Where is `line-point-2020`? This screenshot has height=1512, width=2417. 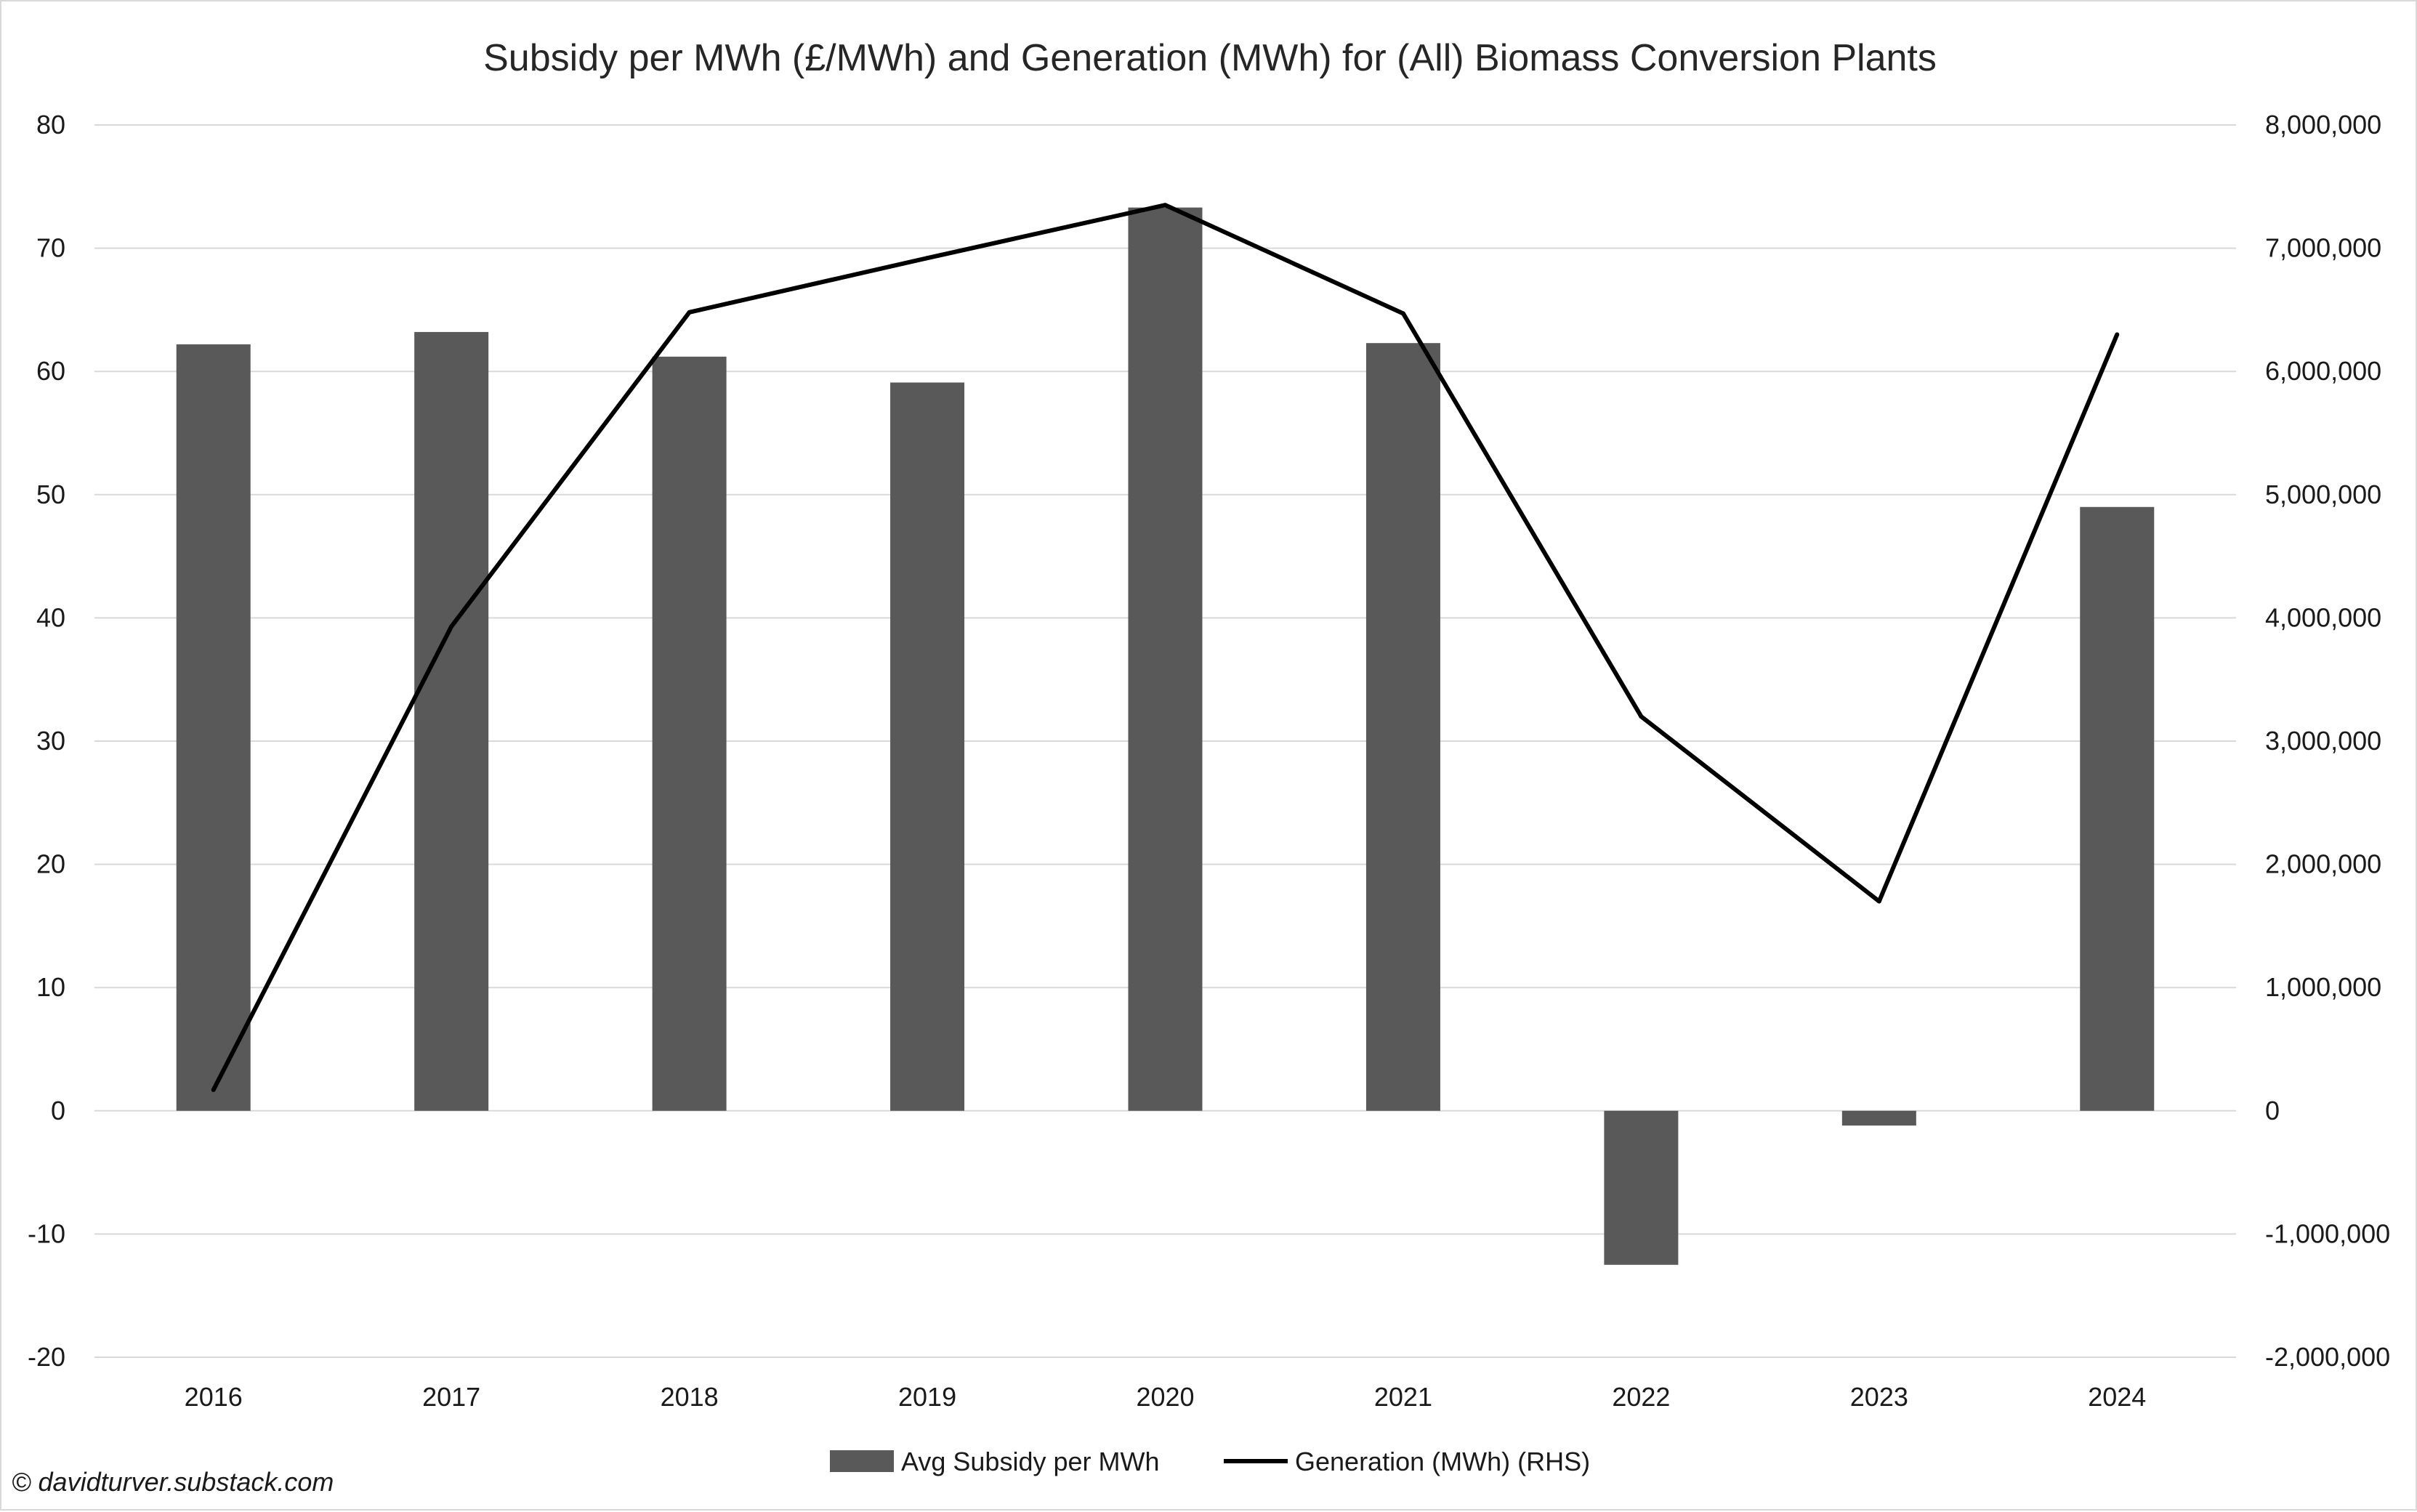 line-point-2020 is located at coordinates (1165, 206).